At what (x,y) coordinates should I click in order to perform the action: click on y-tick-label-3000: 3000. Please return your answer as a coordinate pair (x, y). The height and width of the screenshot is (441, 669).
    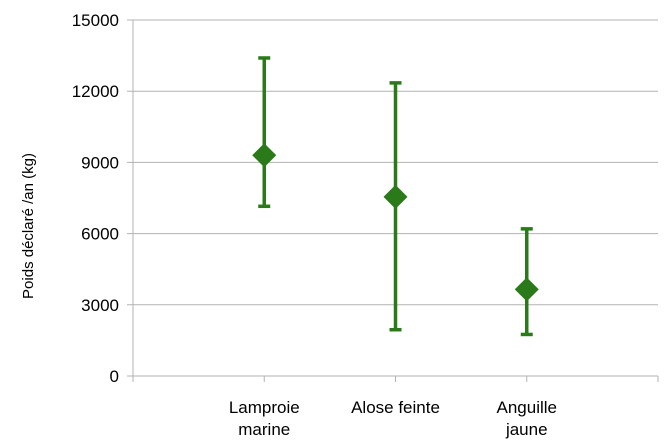
    Looking at the image, I should click on (100, 305).